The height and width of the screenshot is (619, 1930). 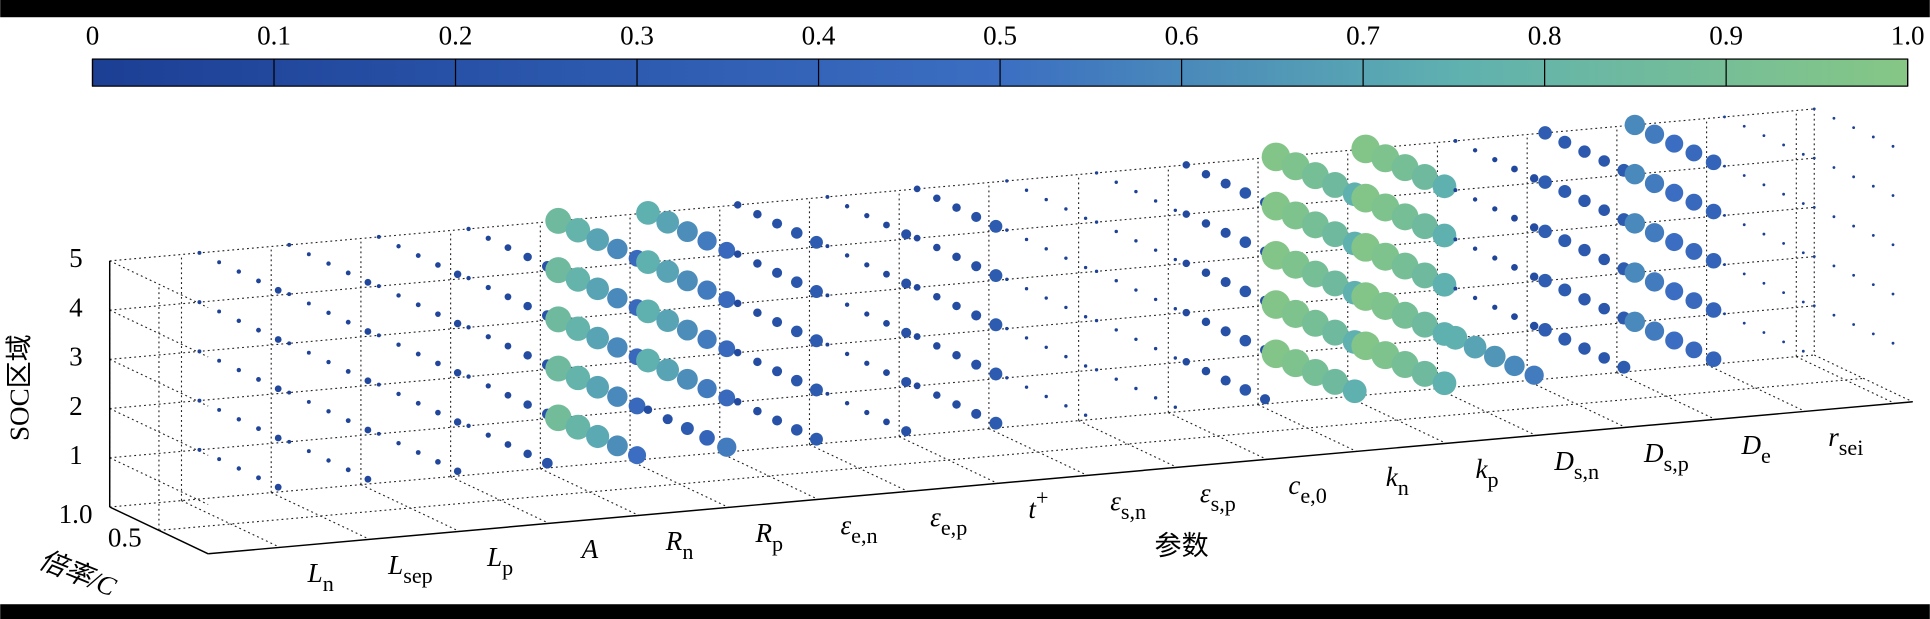 What do you see at coordinates (93, 35) in the screenshot?
I see `colorbar-tick-label: 0` at bounding box center [93, 35].